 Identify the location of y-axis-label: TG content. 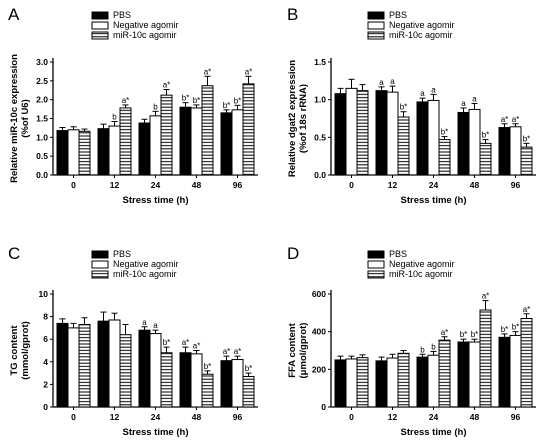
(14, 350).